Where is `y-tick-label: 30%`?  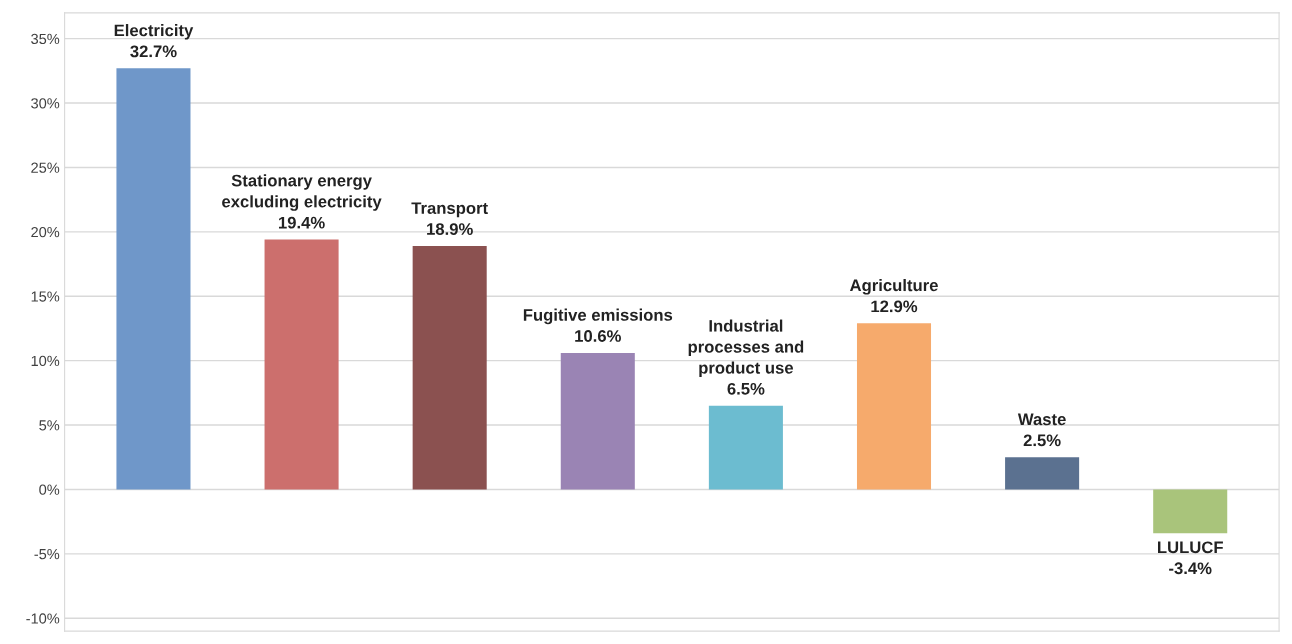 y-tick-label: 30% is located at coordinates (45, 103).